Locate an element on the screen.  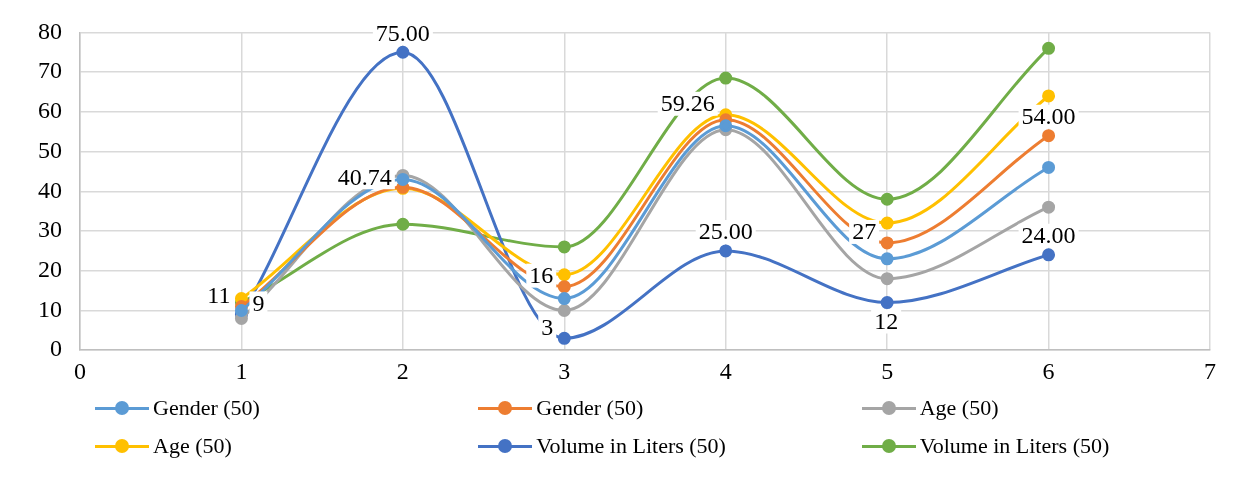
x-tick-label: 3 is located at coordinates (564, 370).